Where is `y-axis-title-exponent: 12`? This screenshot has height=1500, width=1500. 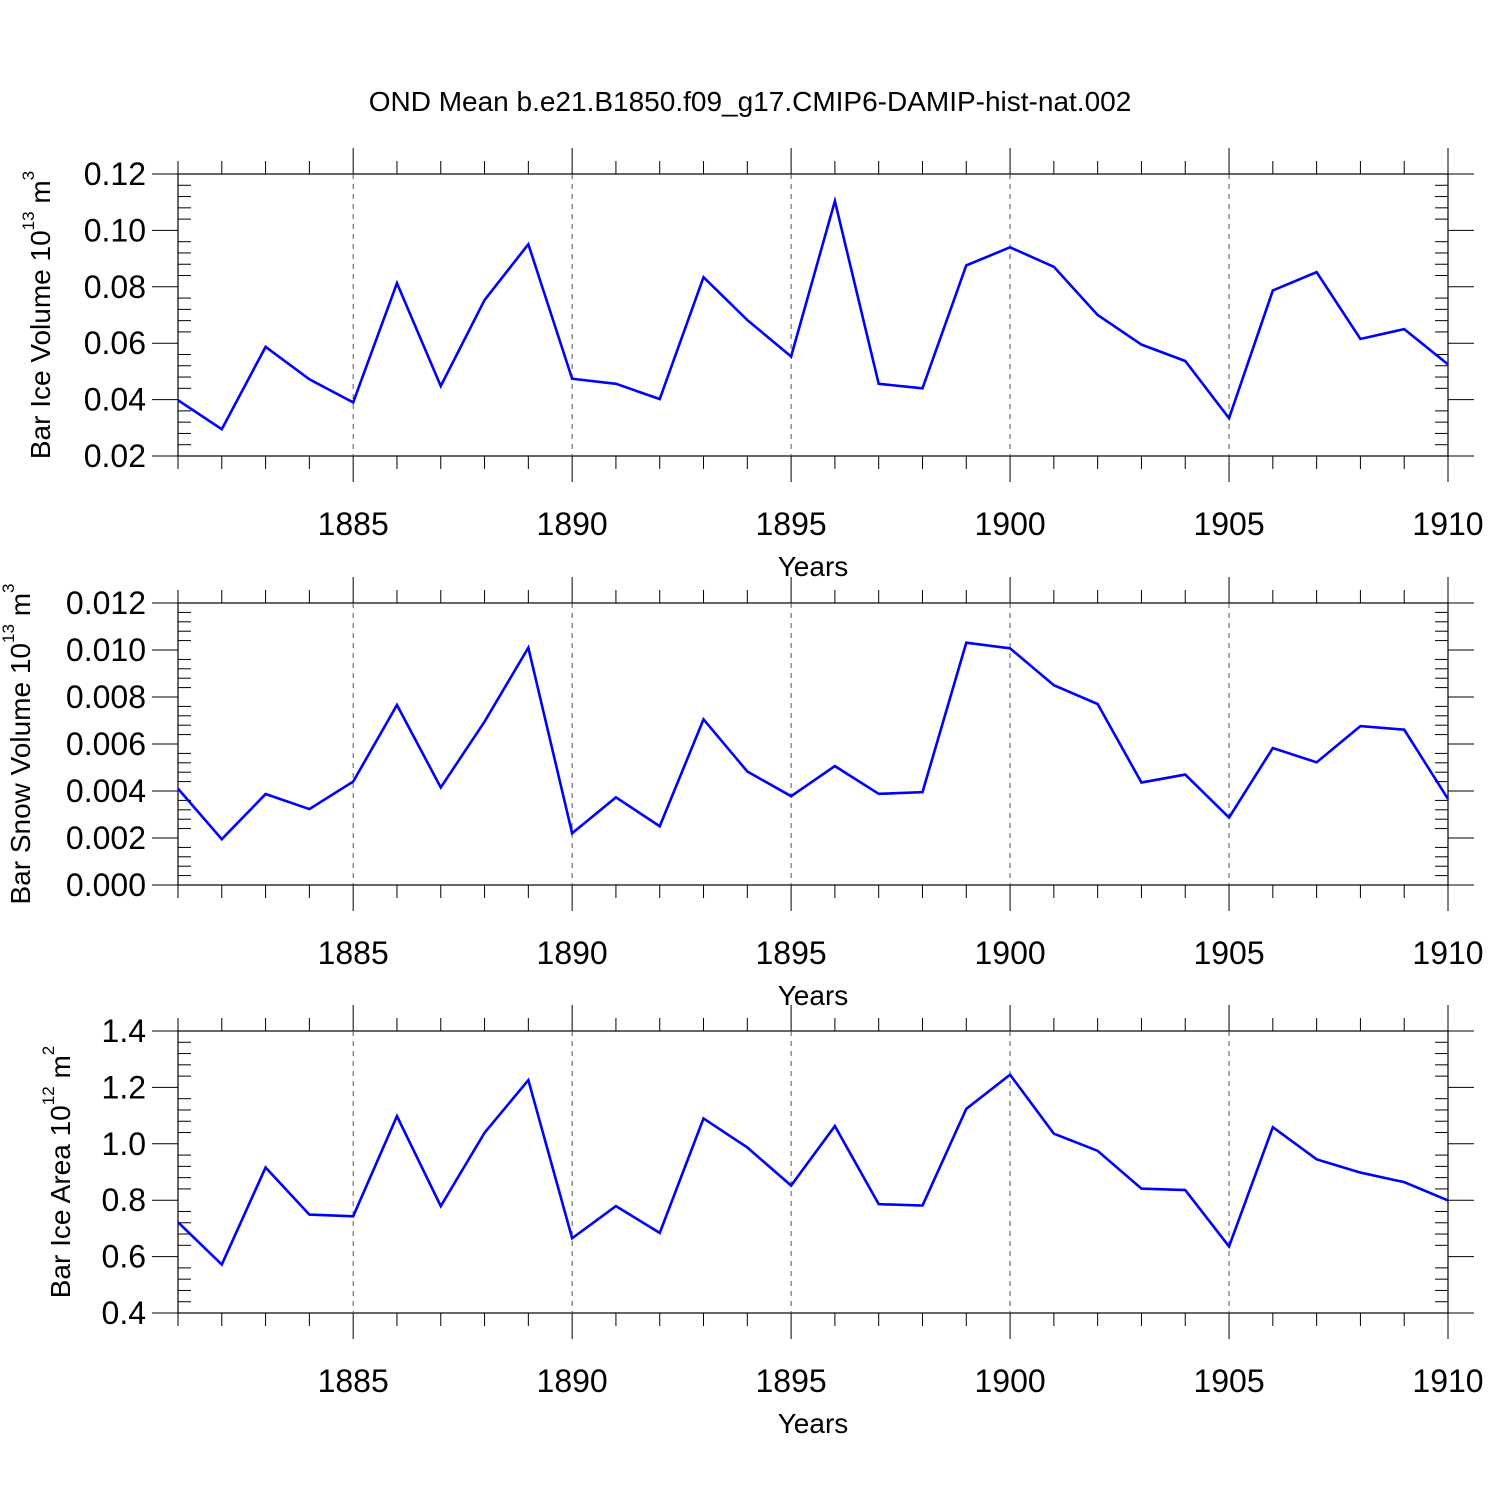
y-axis-title-exponent: 12 is located at coordinates (48, 1095).